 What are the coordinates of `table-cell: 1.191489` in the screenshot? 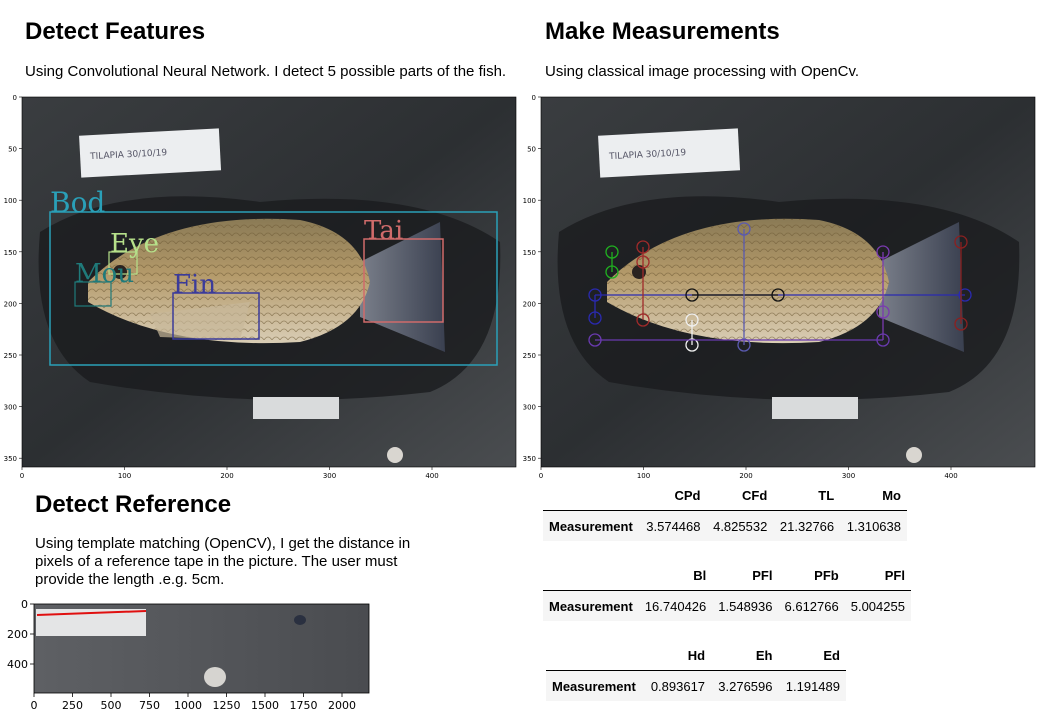 It's located at (812, 686).